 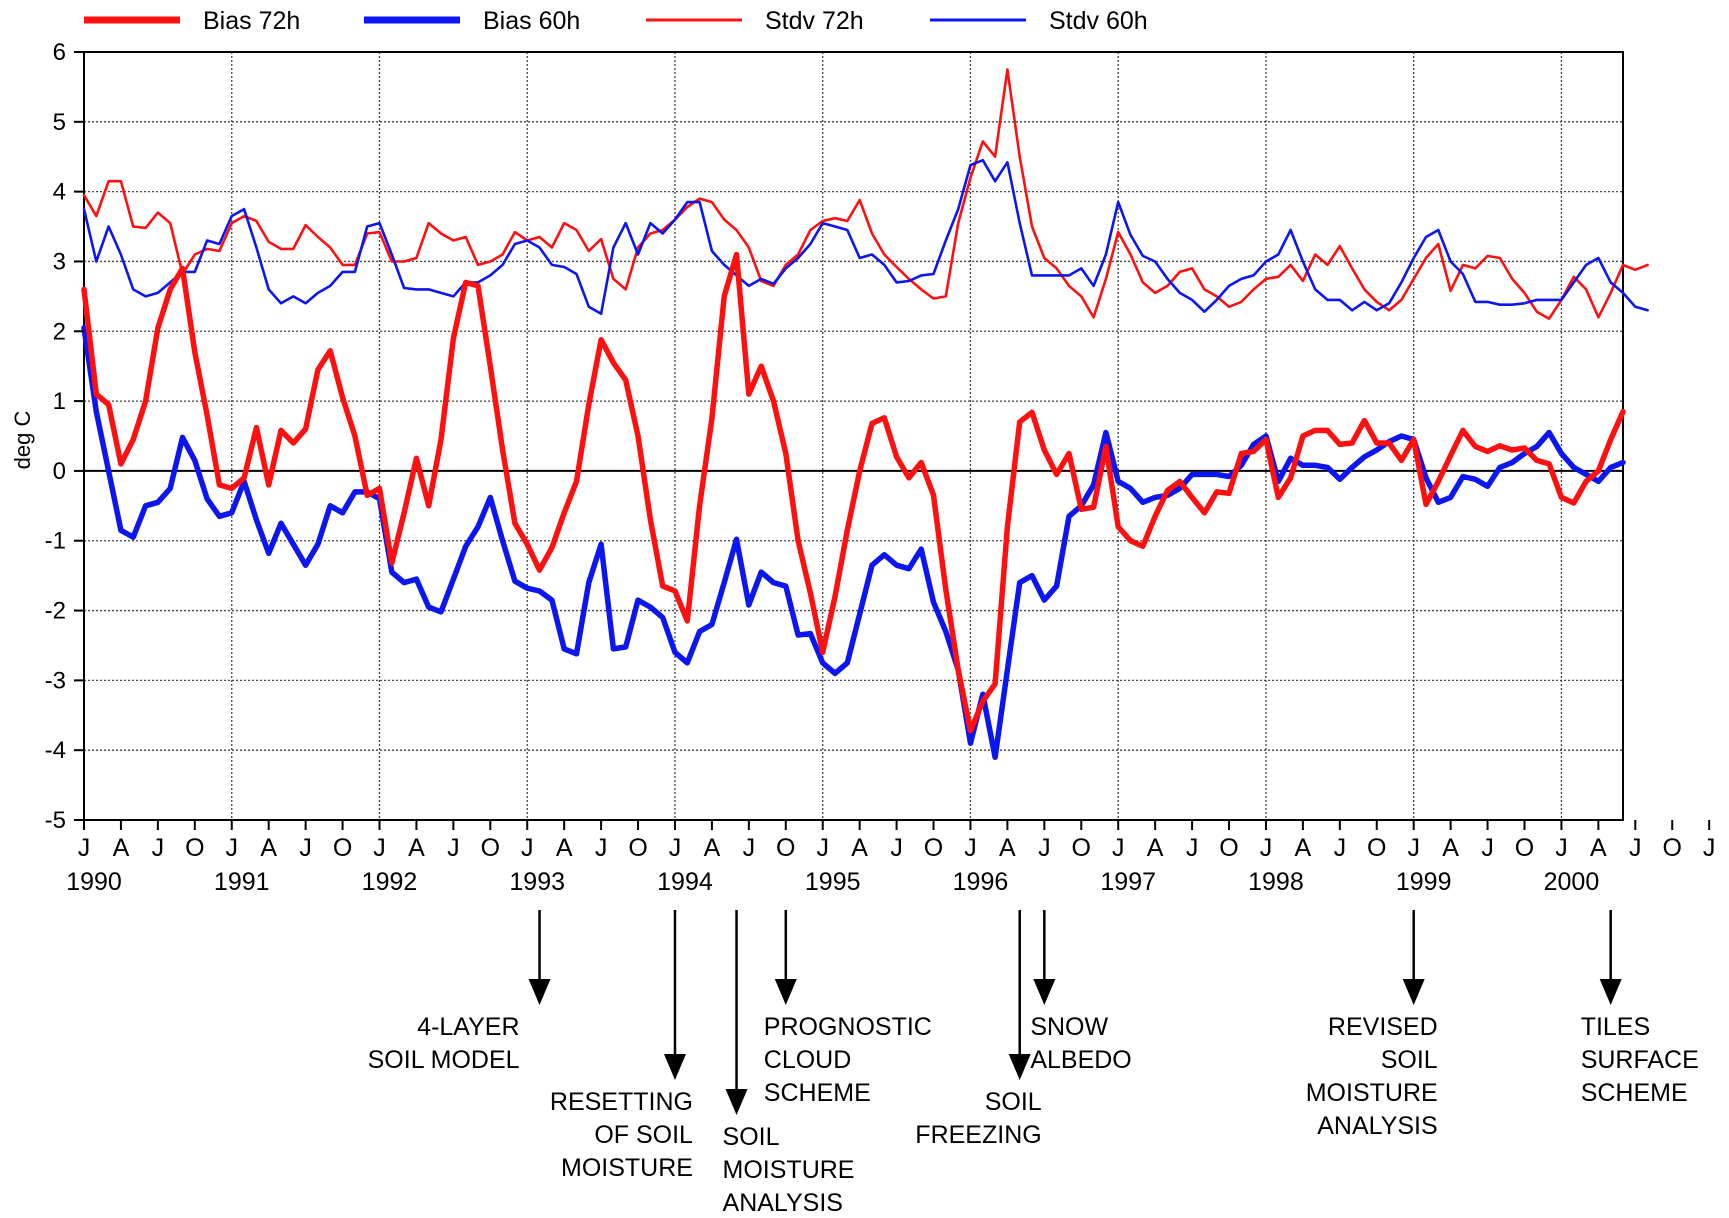 What do you see at coordinates (55, 541) in the screenshot?
I see `y-tick-label: -1` at bounding box center [55, 541].